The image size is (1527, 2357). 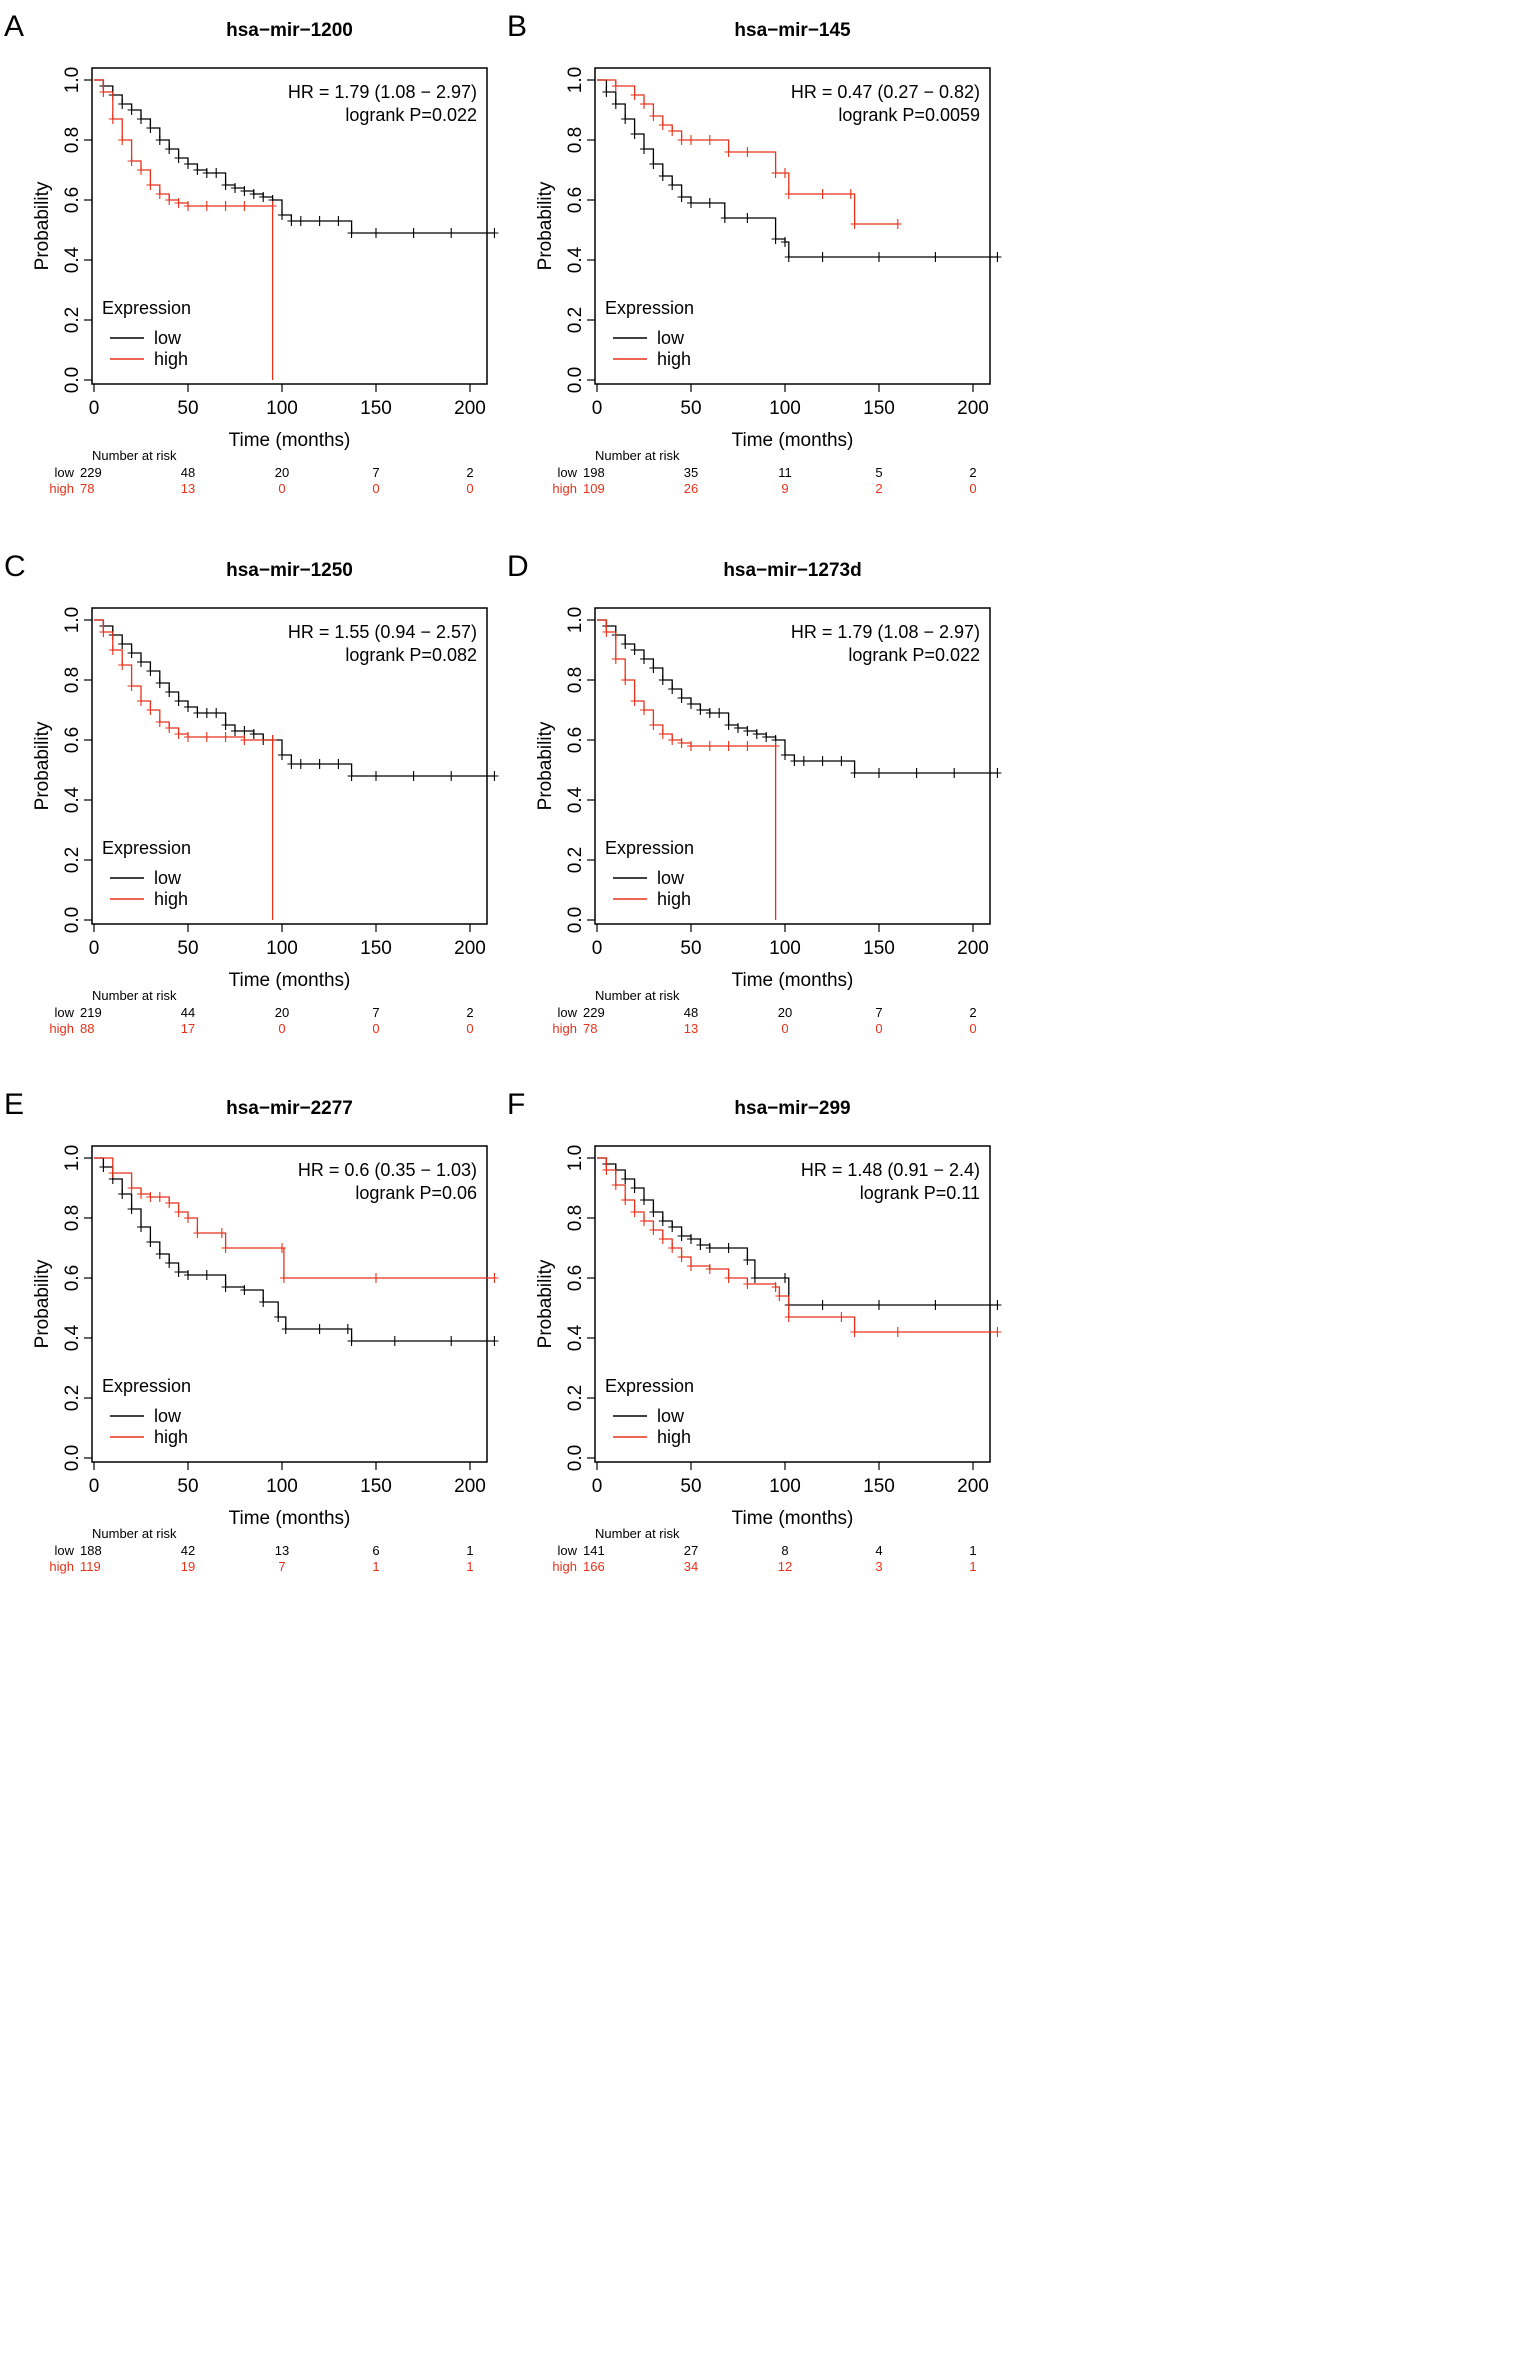 I want to click on risk-count: 11, so click(x=785, y=472).